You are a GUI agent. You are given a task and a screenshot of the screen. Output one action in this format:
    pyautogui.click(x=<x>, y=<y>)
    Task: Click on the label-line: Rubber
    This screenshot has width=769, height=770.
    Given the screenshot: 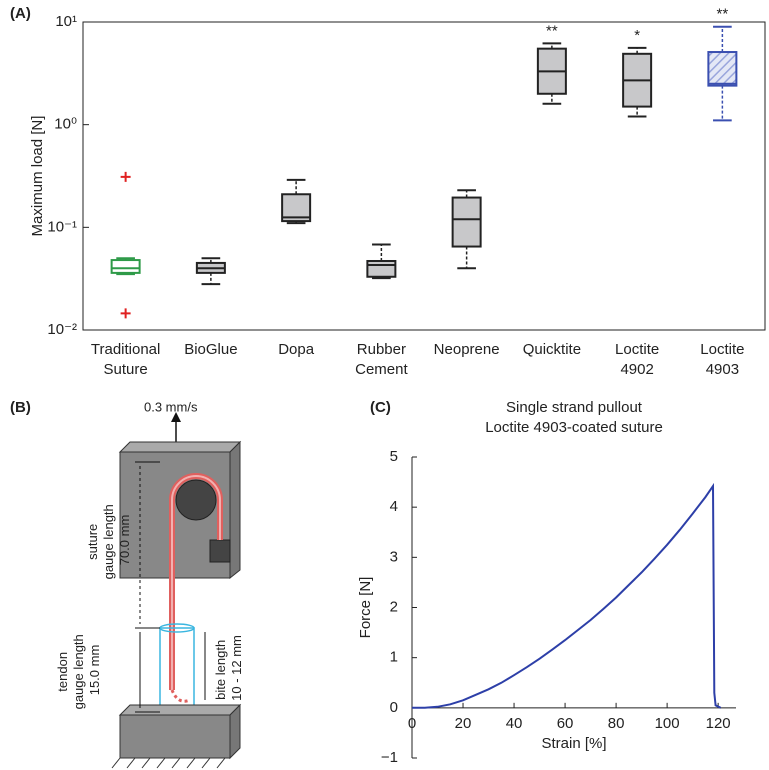 What is the action you would take?
    pyautogui.click(x=381, y=349)
    